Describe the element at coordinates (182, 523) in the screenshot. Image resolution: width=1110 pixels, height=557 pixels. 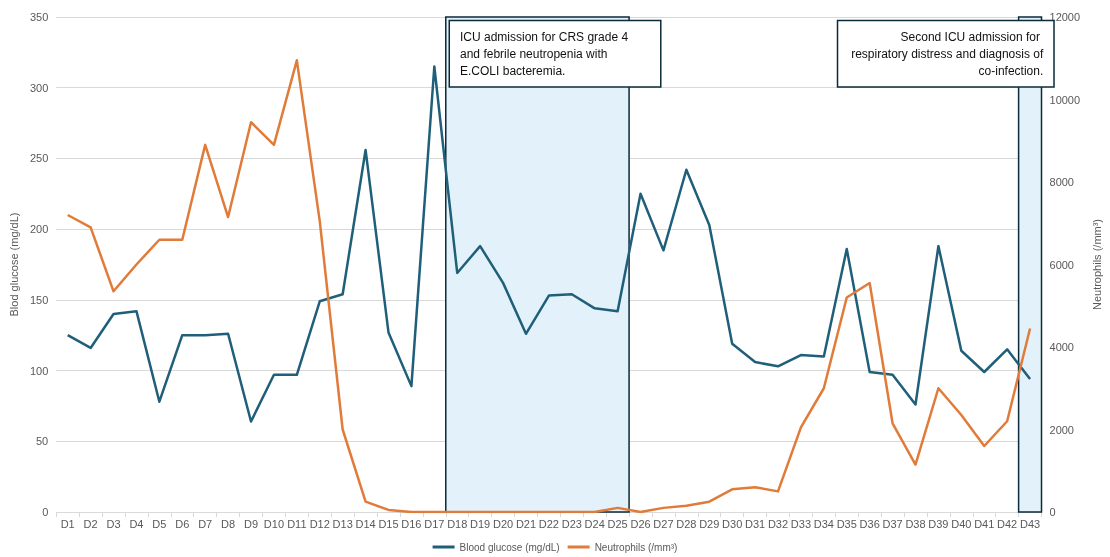
I see `x-tick-label: D6` at that location.